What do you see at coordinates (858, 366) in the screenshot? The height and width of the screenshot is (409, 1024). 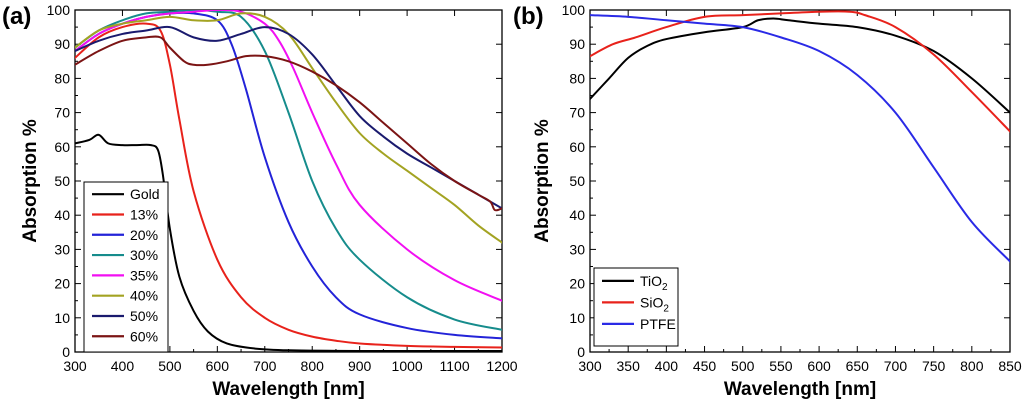 I see `x-tick-label: 650` at bounding box center [858, 366].